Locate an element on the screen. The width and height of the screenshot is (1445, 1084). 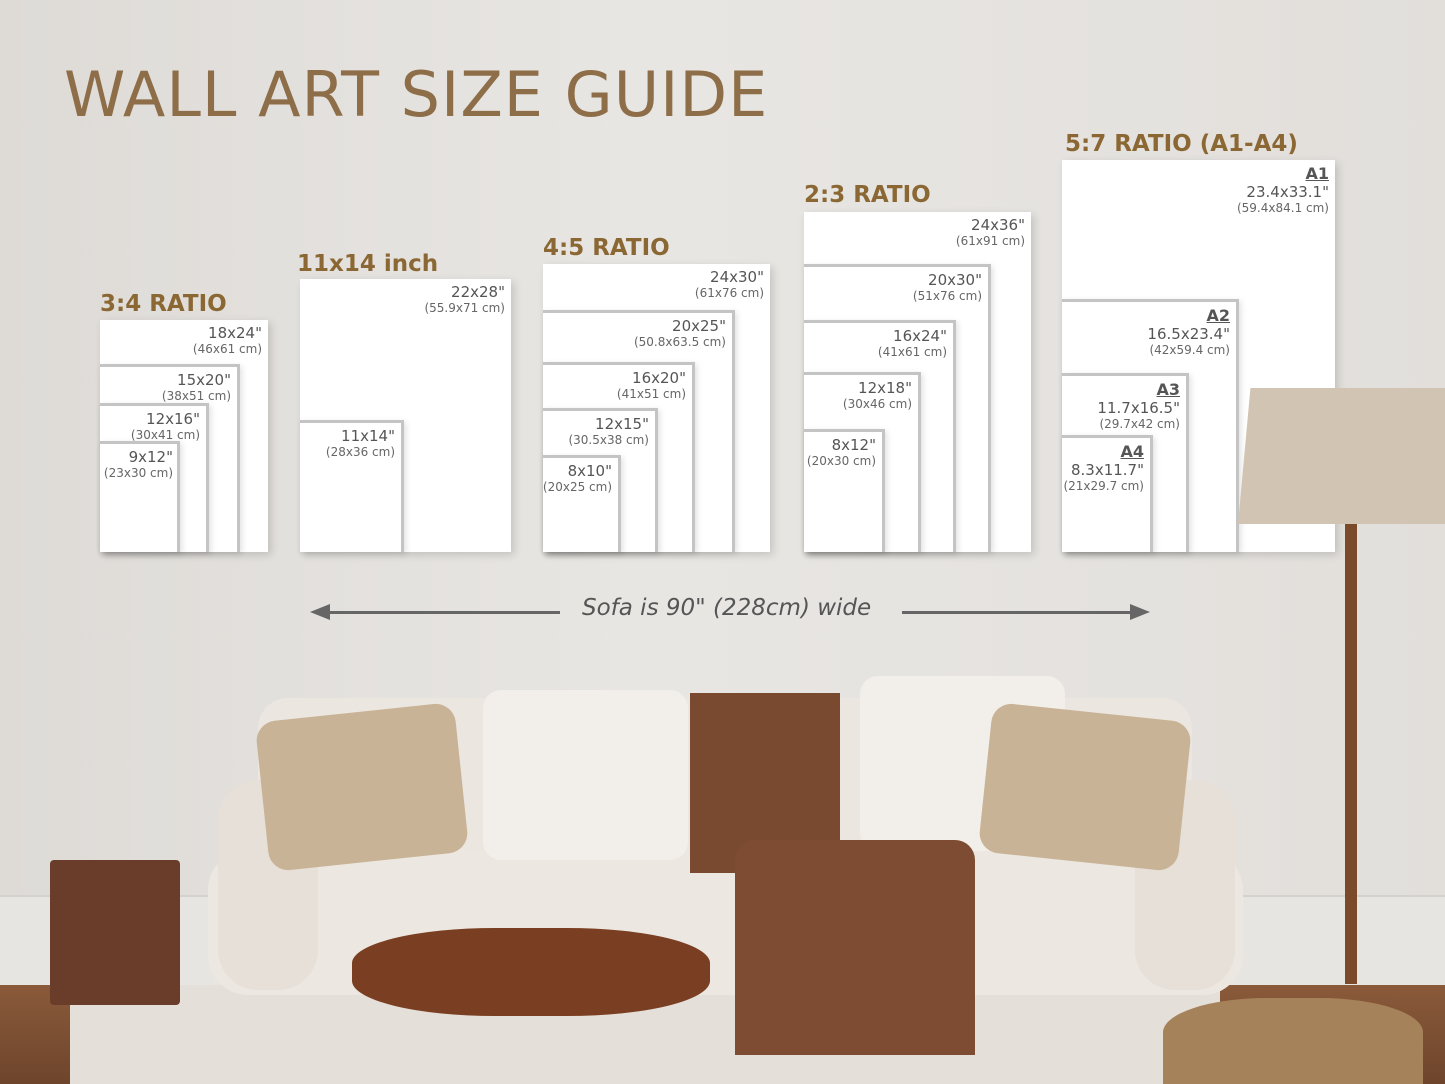
size-cm: (30x41 cm) is located at coordinates (165, 435).